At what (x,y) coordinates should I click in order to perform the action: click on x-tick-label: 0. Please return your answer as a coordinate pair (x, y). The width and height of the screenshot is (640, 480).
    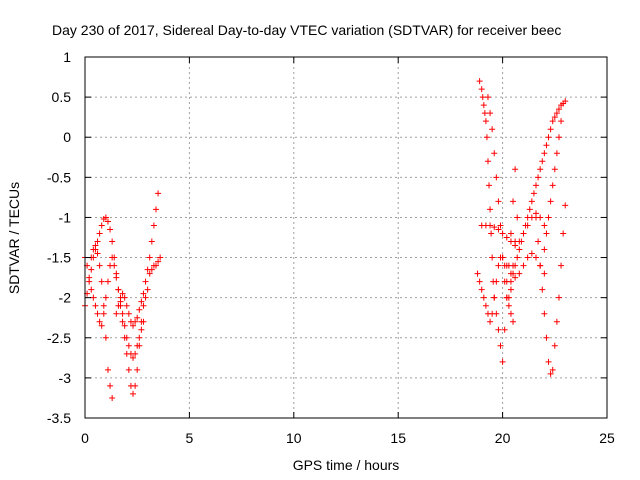
    Looking at the image, I should click on (85, 438).